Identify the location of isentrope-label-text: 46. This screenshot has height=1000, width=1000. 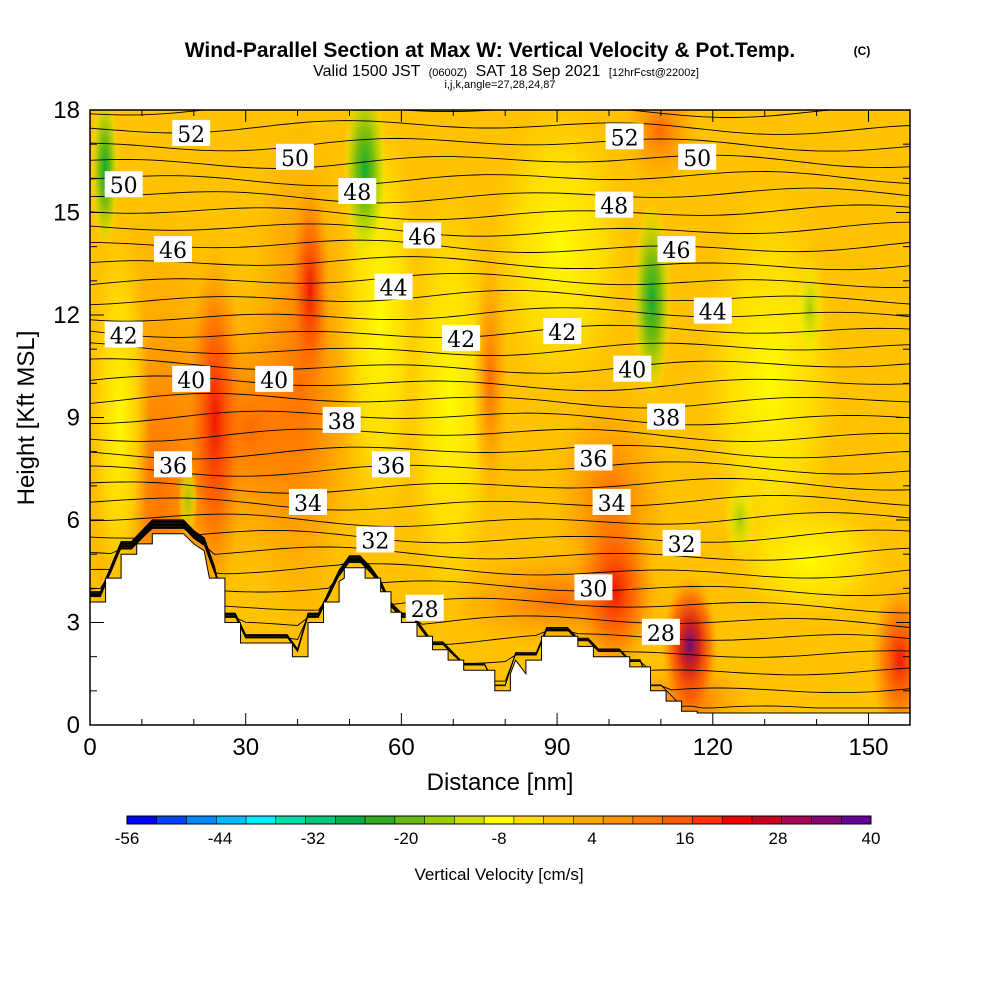
(677, 251).